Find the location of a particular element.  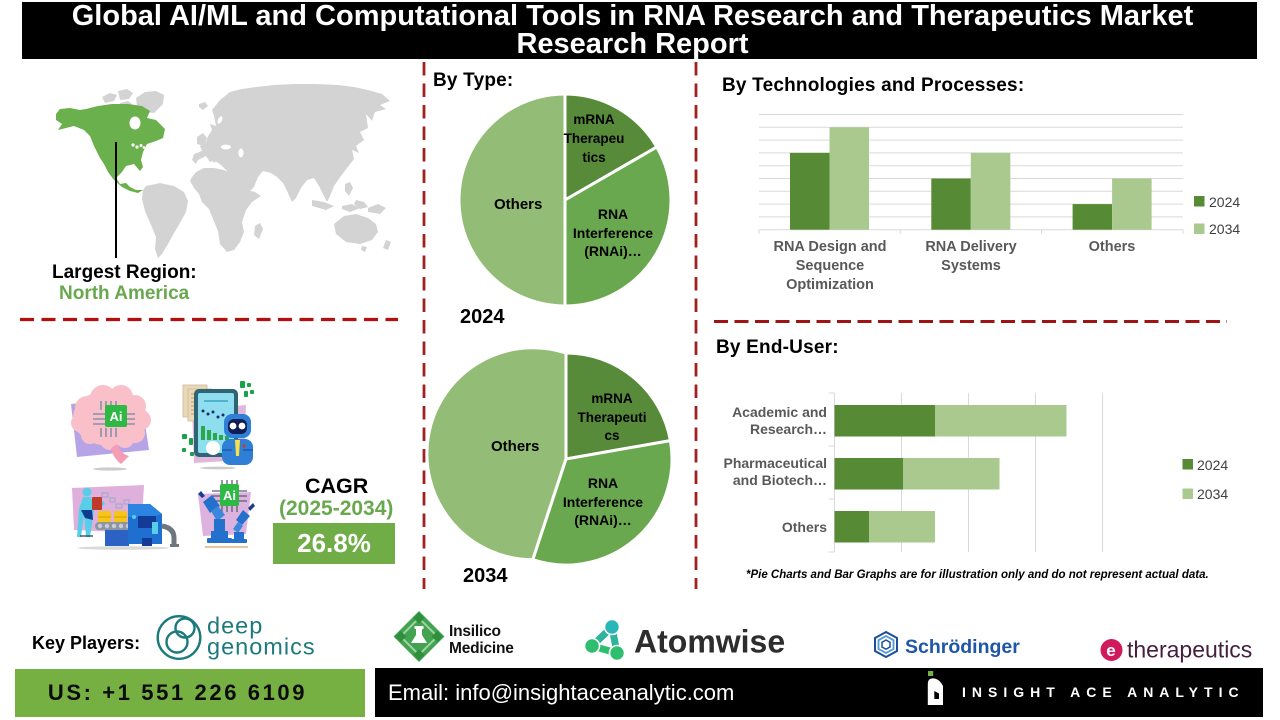

svg-text: Medicine is located at coordinates (481, 648).